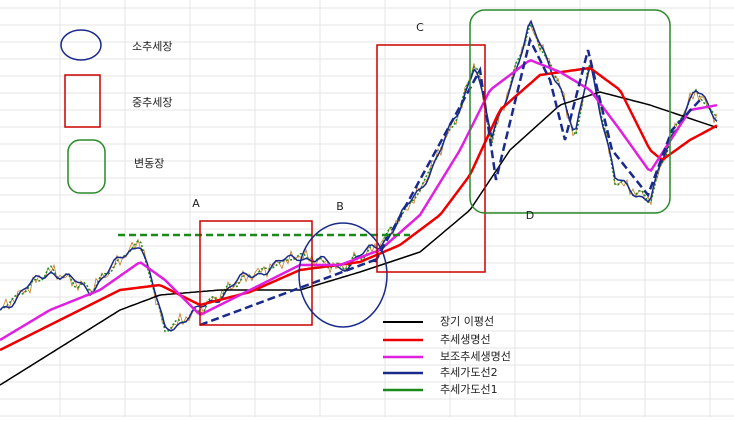 The width and height of the screenshot is (734, 421). I want to click on small-trend-label: 소추세장, so click(152, 46).